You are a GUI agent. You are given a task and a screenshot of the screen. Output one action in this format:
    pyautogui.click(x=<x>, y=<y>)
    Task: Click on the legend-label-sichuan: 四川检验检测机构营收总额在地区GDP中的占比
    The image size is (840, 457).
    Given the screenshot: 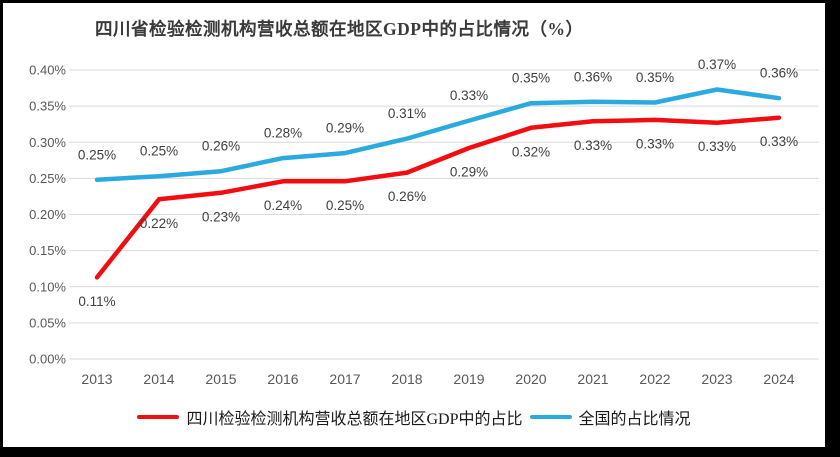 What is the action you would take?
    pyautogui.click(x=354, y=419)
    